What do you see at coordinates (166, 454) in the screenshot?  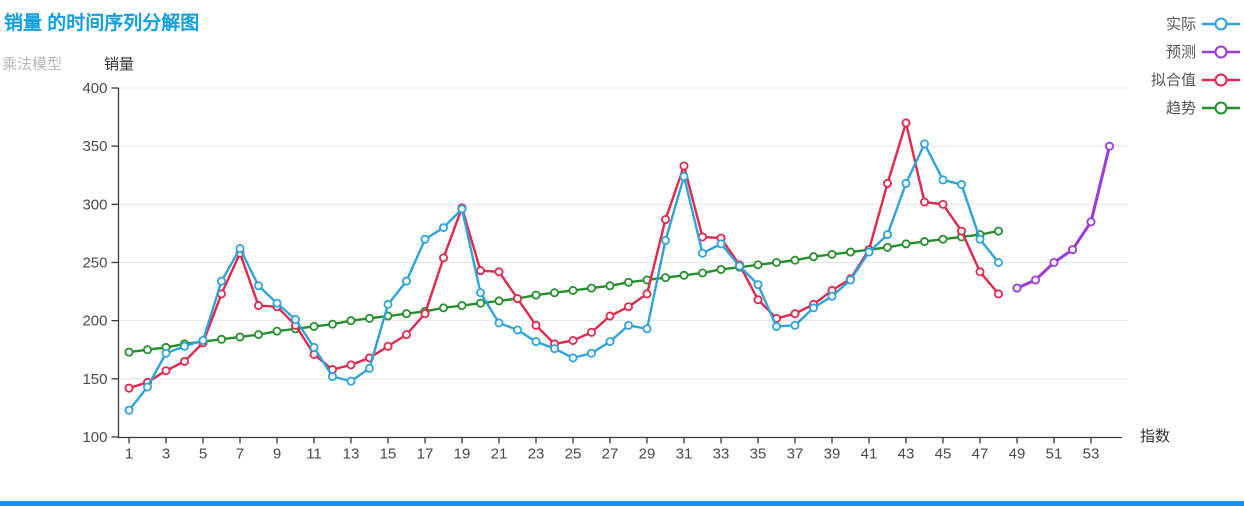 I see `x-tick-label: 3` at bounding box center [166, 454].